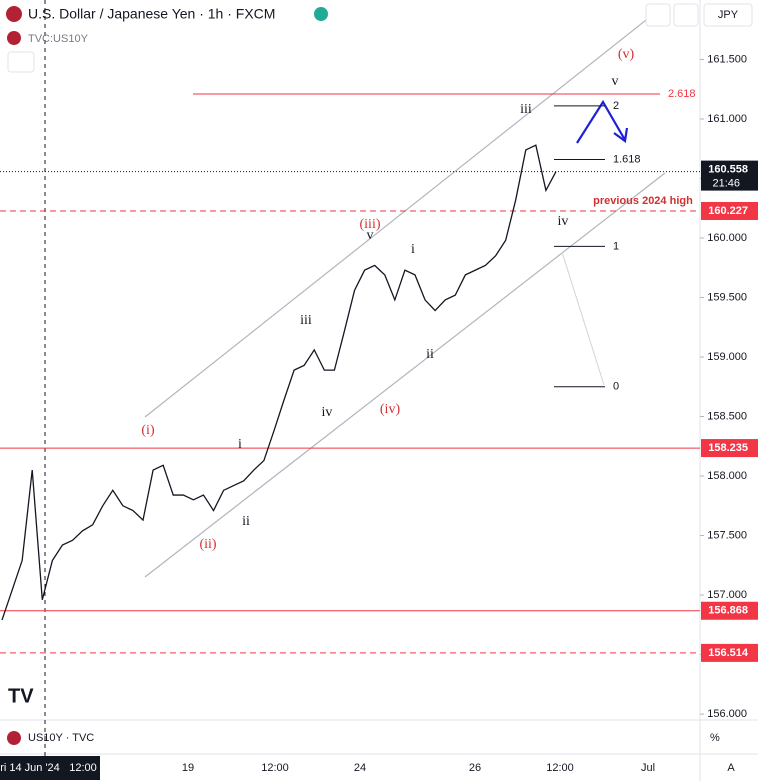 This screenshot has height=781, width=758. What do you see at coordinates (321, 14) in the screenshot?
I see `status-dot` at bounding box center [321, 14].